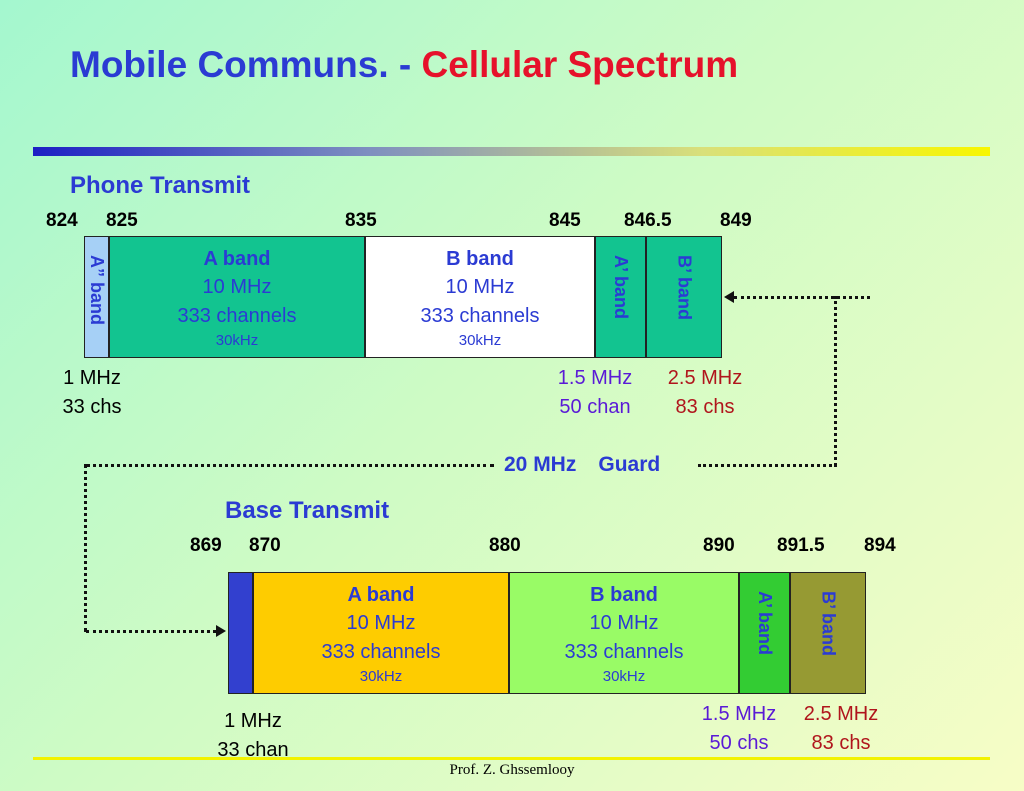 The height and width of the screenshot is (791, 1024). What do you see at coordinates (739, 743) in the screenshot?
I see `base-ap-note-ch: 50 chs` at bounding box center [739, 743].